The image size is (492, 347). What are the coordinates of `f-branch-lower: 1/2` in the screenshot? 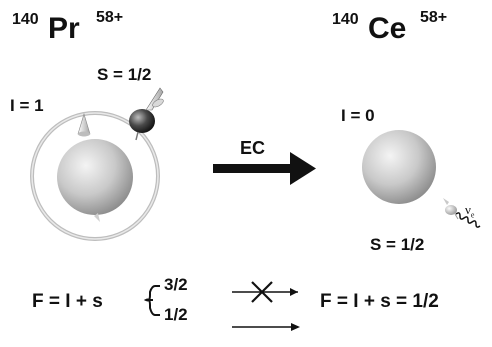 It's located at (176, 314).